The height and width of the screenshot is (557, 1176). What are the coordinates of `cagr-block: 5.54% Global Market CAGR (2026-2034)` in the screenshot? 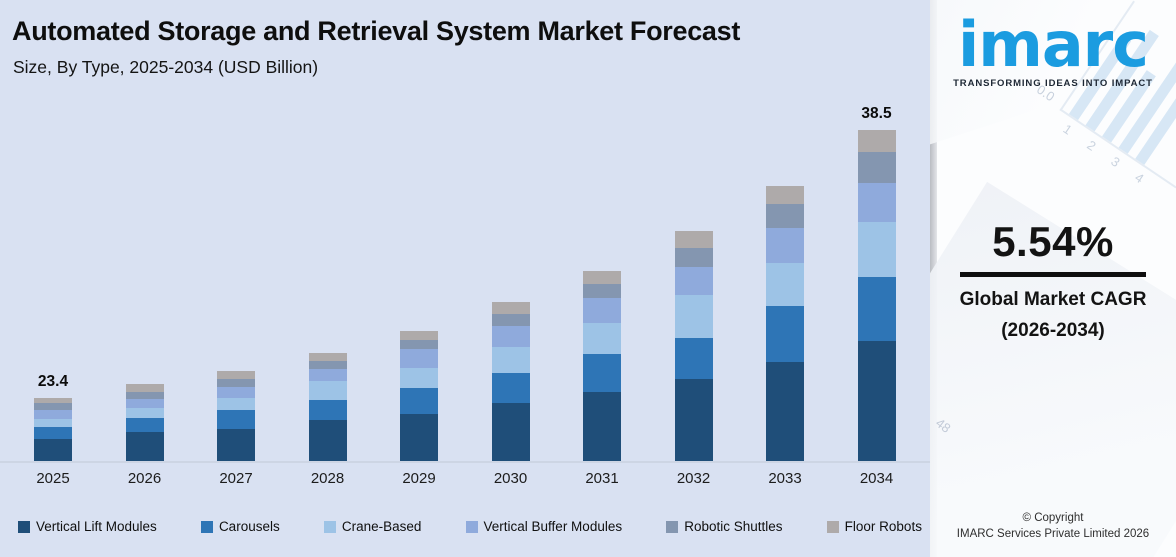 It's located at (1053, 280).